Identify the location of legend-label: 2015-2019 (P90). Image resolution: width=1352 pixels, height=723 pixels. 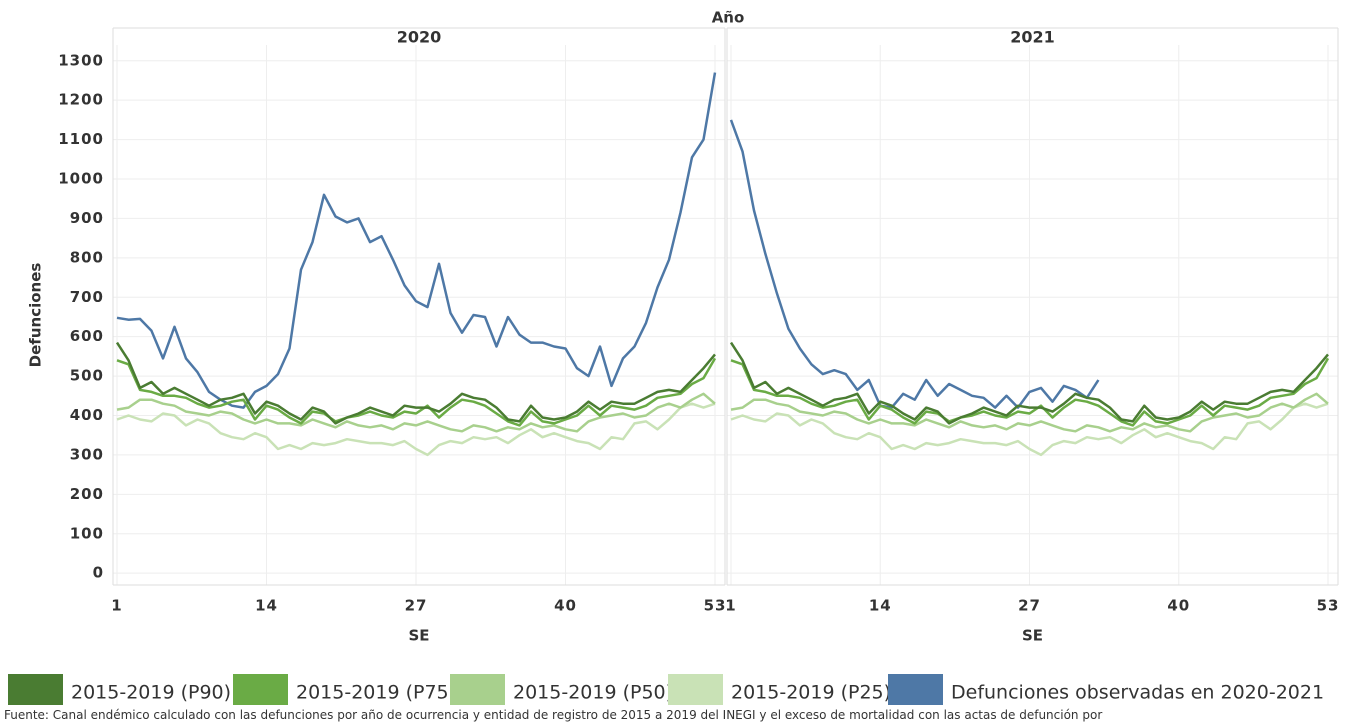
(151, 693).